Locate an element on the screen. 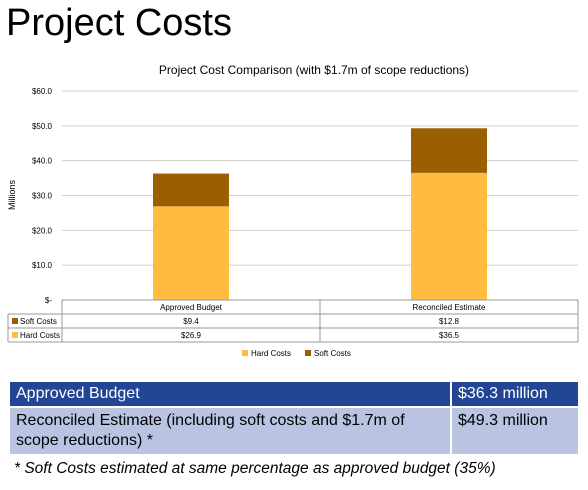 This screenshot has height=490, width=588. y-tick-label: $20.0 is located at coordinates (42, 230).